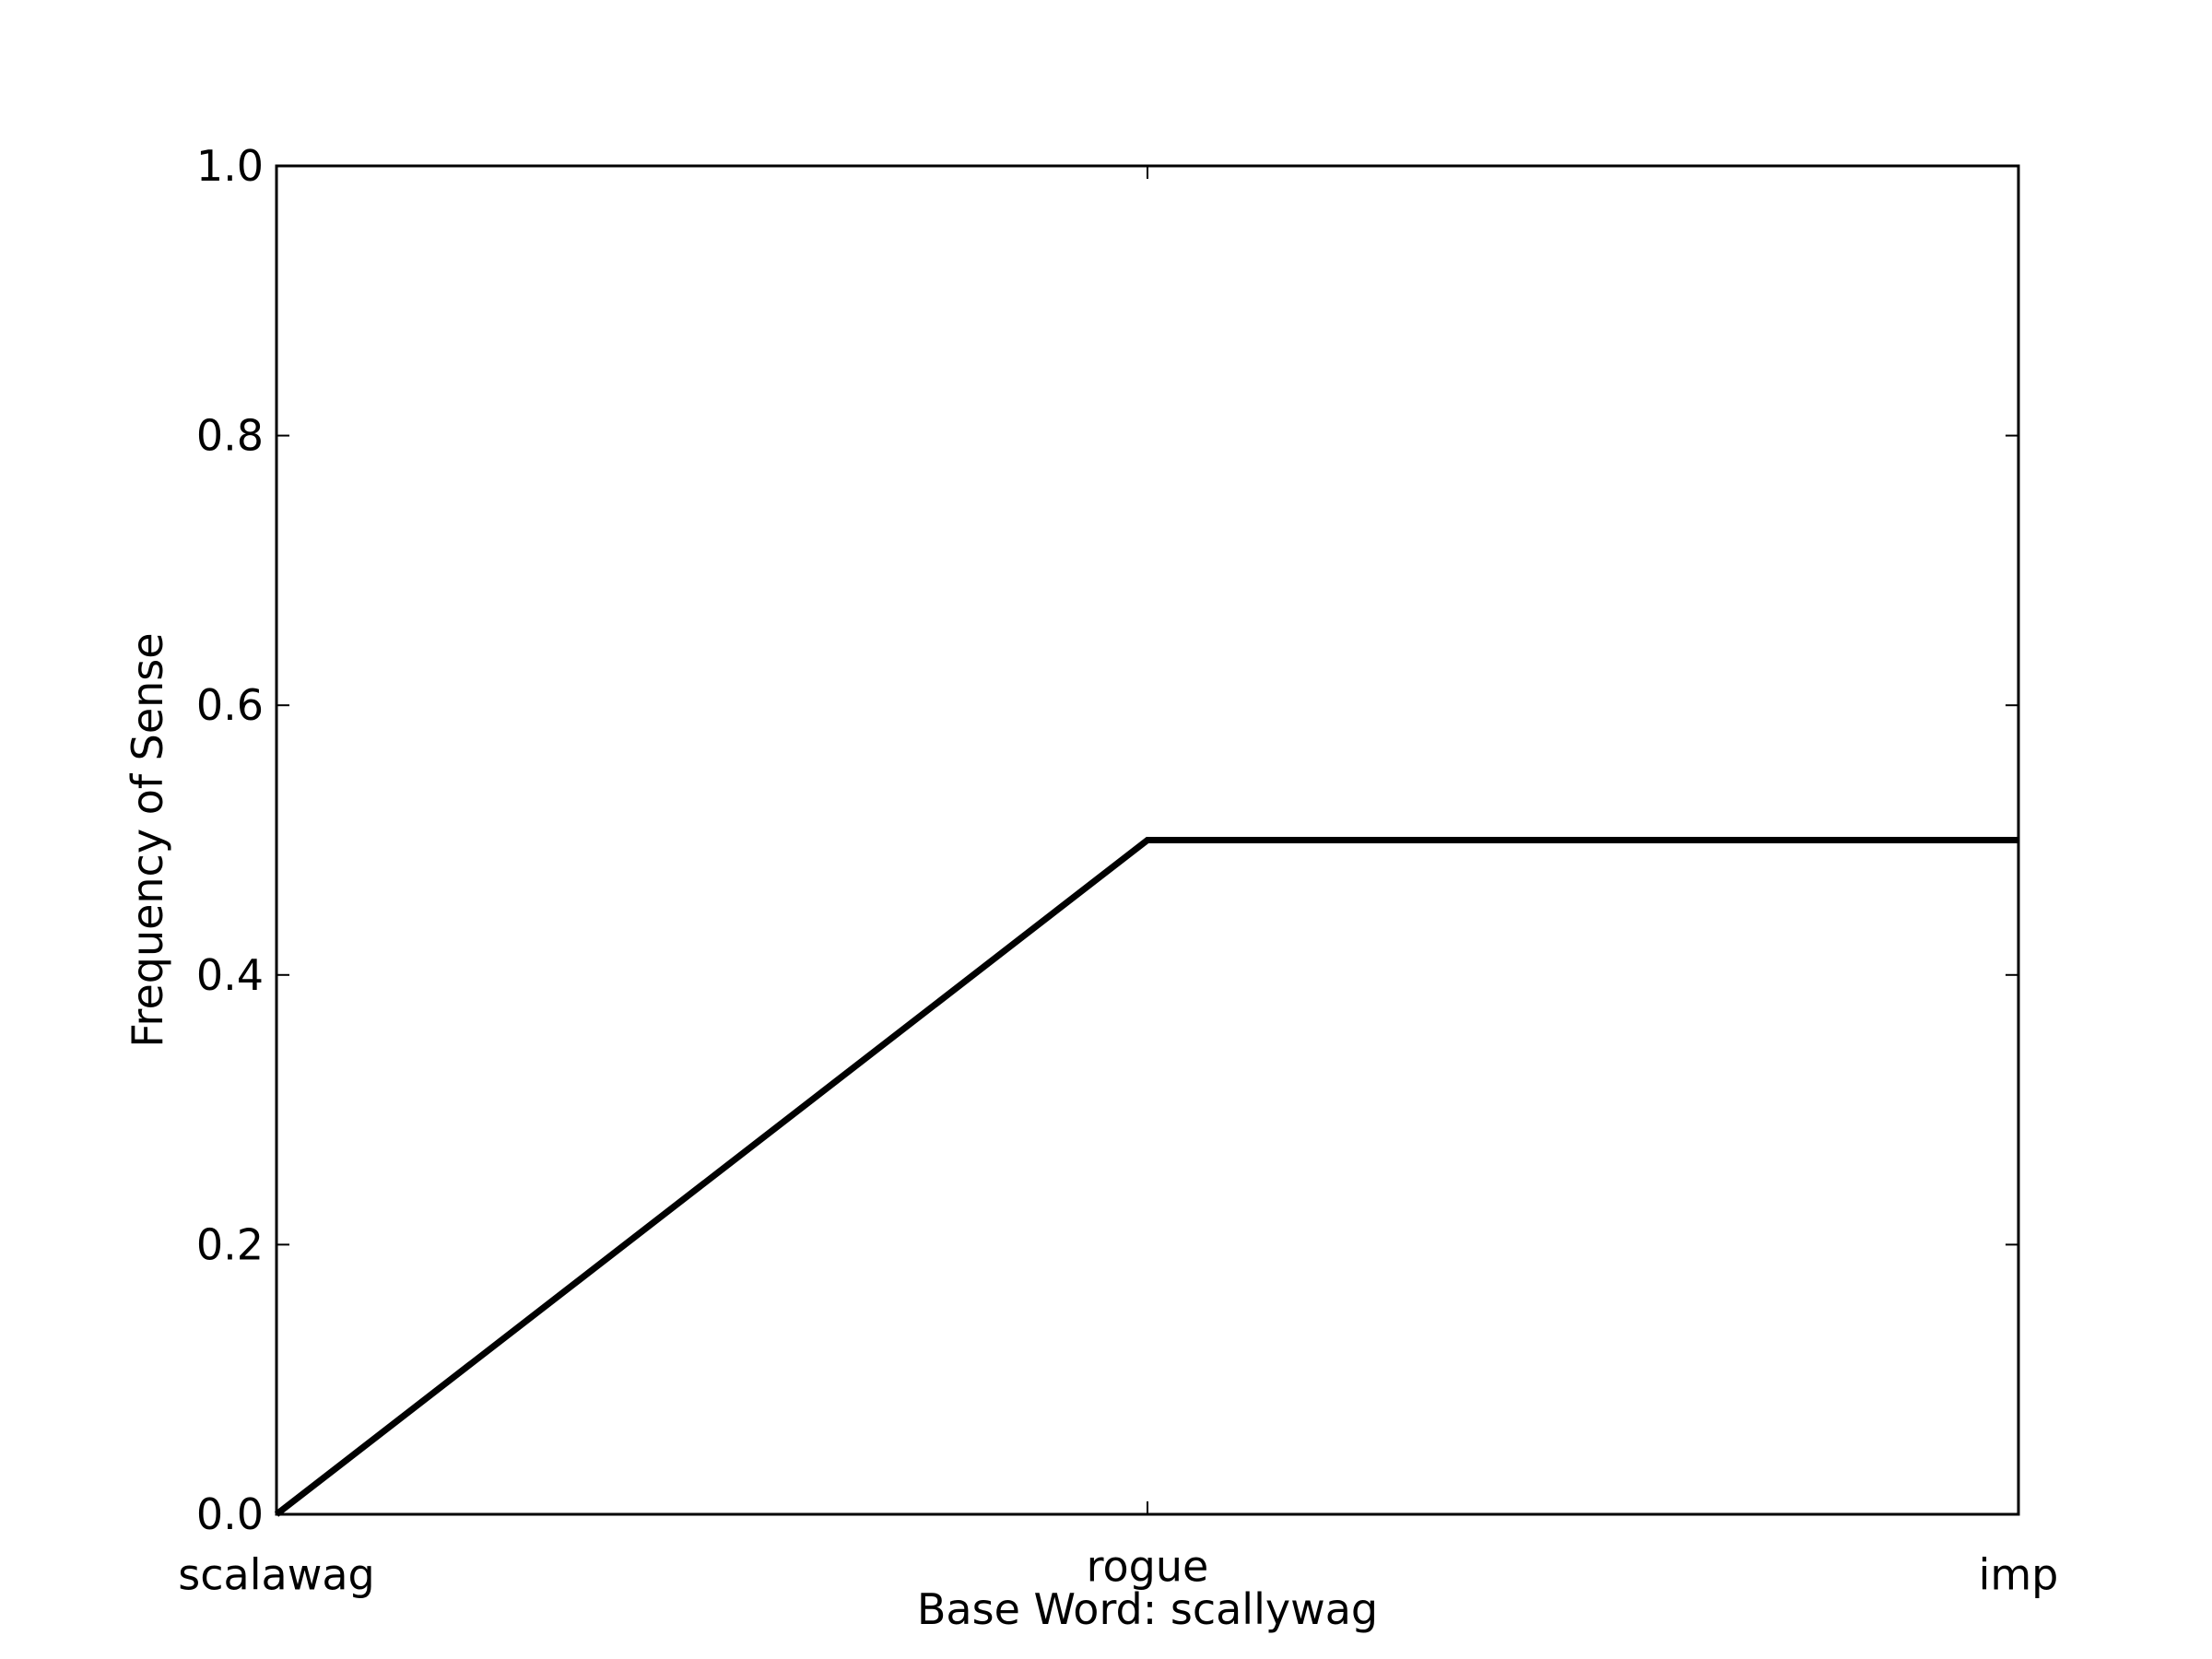 The width and height of the screenshot is (2212, 1659). What do you see at coordinates (147, 839) in the screenshot?
I see `y-axis-title: Frequency of Sense` at bounding box center [147, 839].